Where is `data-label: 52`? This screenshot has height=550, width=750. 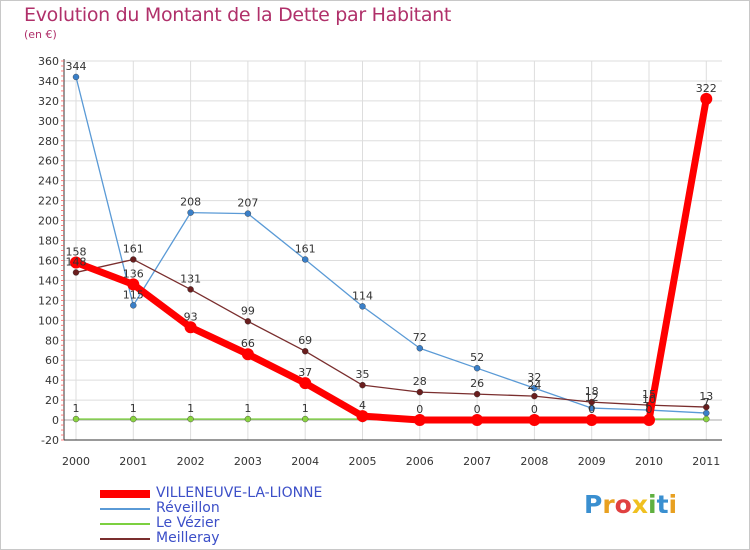
data-label: 52 is located at coordinates (477, 357).